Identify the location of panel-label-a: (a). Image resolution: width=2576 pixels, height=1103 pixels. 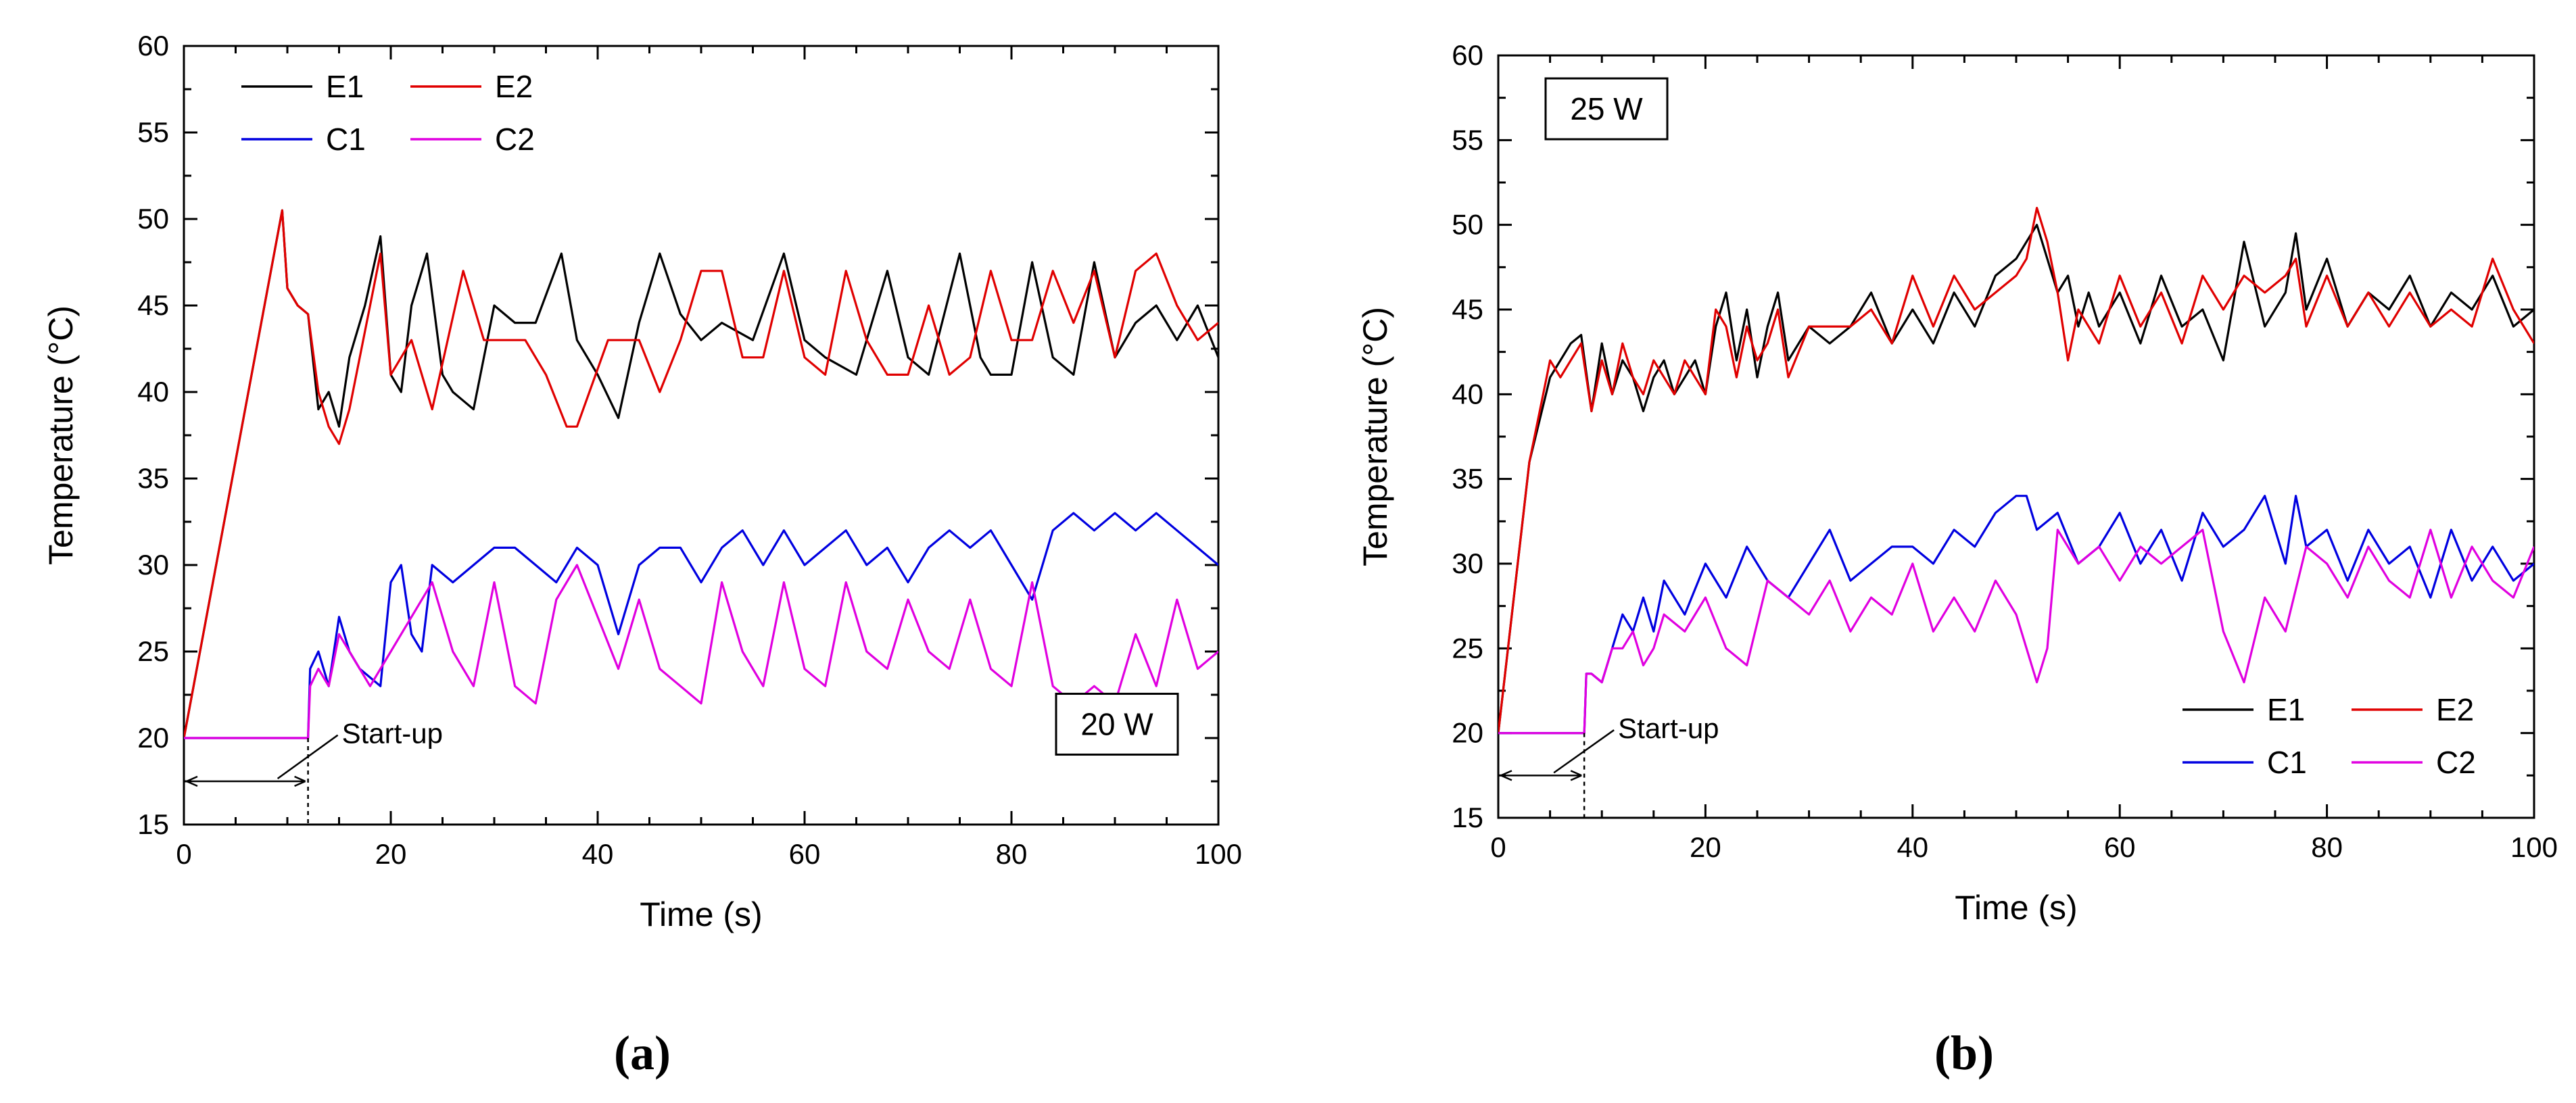
(642, 1053).